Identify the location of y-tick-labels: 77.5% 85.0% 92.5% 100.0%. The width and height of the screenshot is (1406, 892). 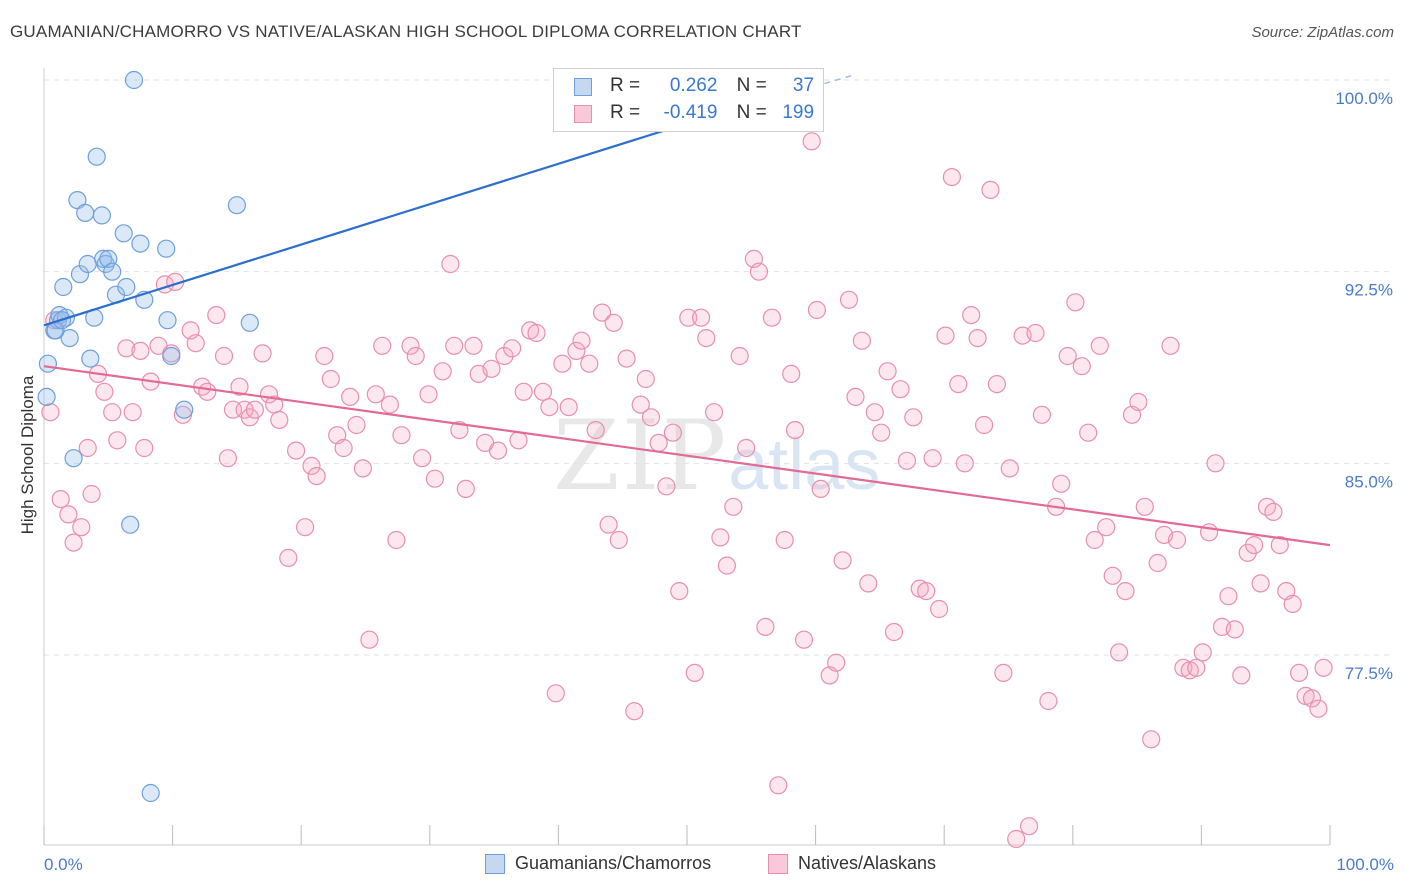
(1364, 386).